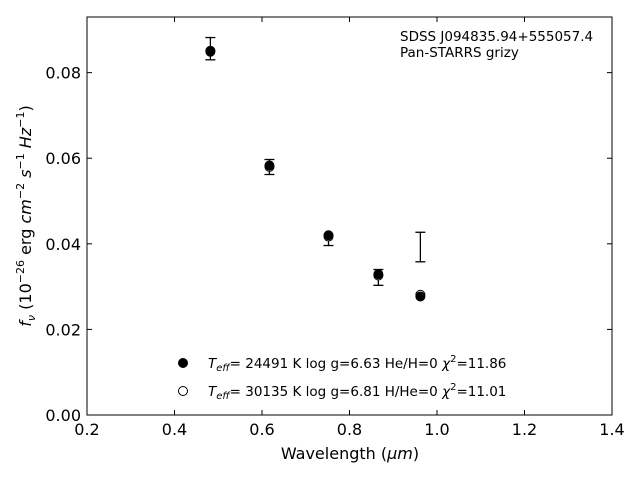 Image resolution: width=640 pixels, height=480 pixels. Describe the element at coordinates (420, 247) in the screenshot. I see `observed-errorbar` at that location.